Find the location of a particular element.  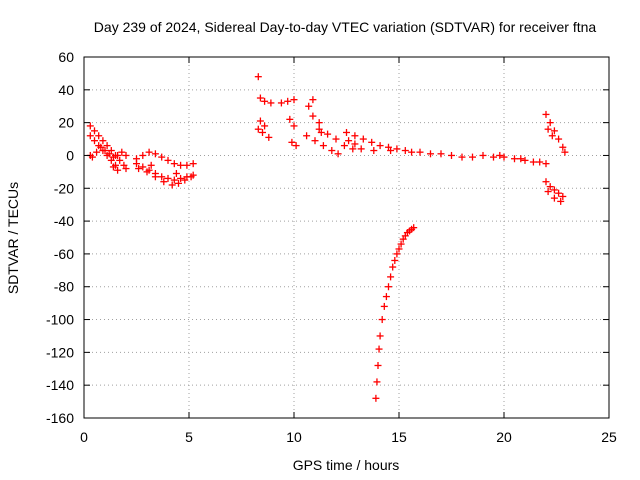

series-arc-m is located at coordinates (554, 191).